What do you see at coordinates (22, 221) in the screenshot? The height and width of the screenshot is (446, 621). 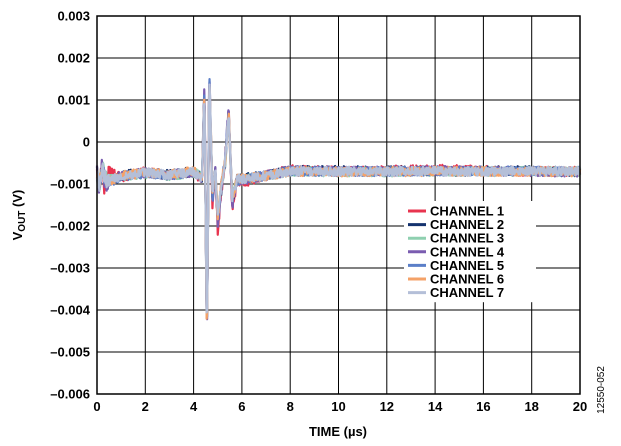 I see `y-axis-title-sub: OUT` at bounding box center [22, 221].